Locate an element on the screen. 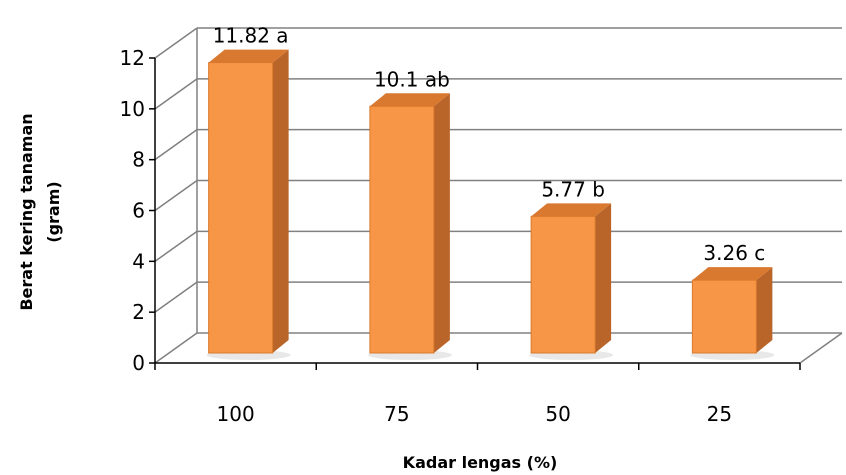 This screenshot has height=475, width=846. data-label: 10.1 ab is located at coordinates (412, 79).